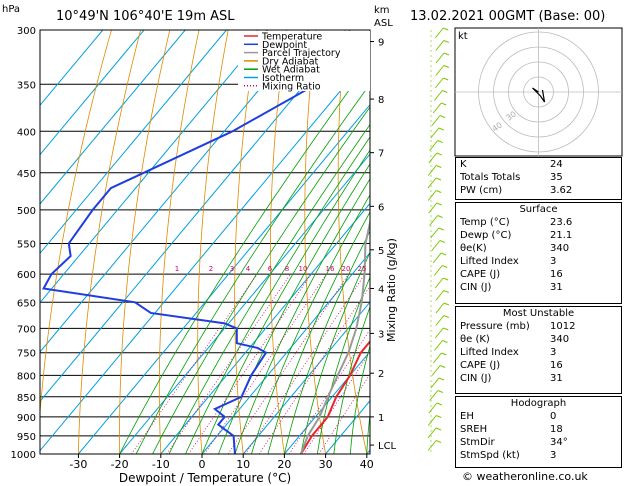 Image resolution: width=629 pixels, height=486 pixels. What do you see at coordinates (145, 16) in the screenshot?
I see `location-title: 10°49'N 106°40'E 19m ASL` at bounding box center [145, 16].